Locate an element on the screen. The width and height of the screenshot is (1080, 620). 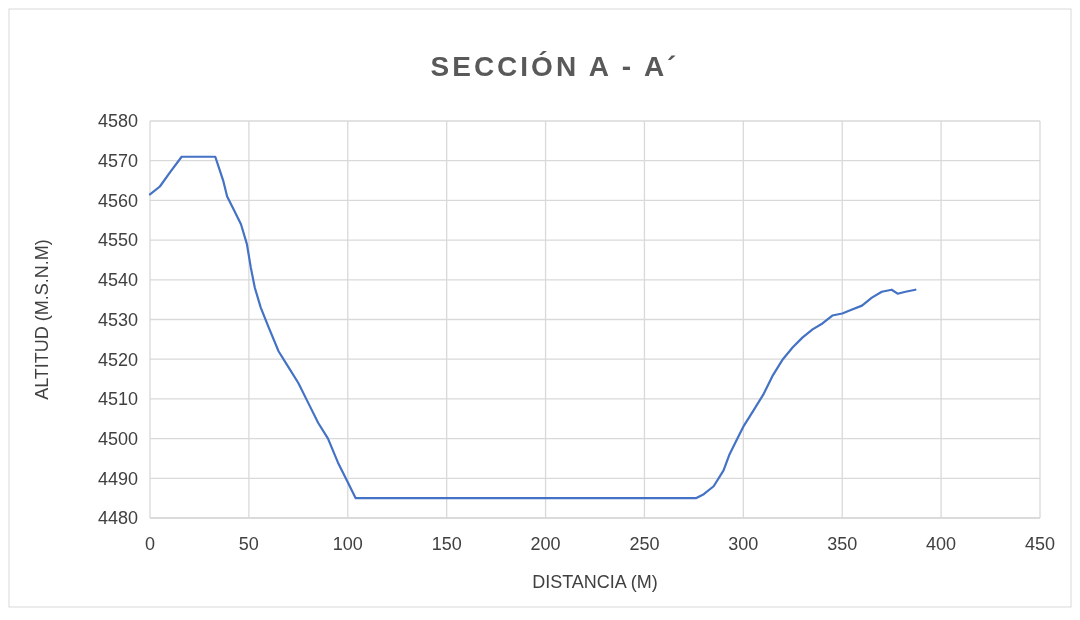
y-tick-label: 4490 is located at coordinates (117, 478).